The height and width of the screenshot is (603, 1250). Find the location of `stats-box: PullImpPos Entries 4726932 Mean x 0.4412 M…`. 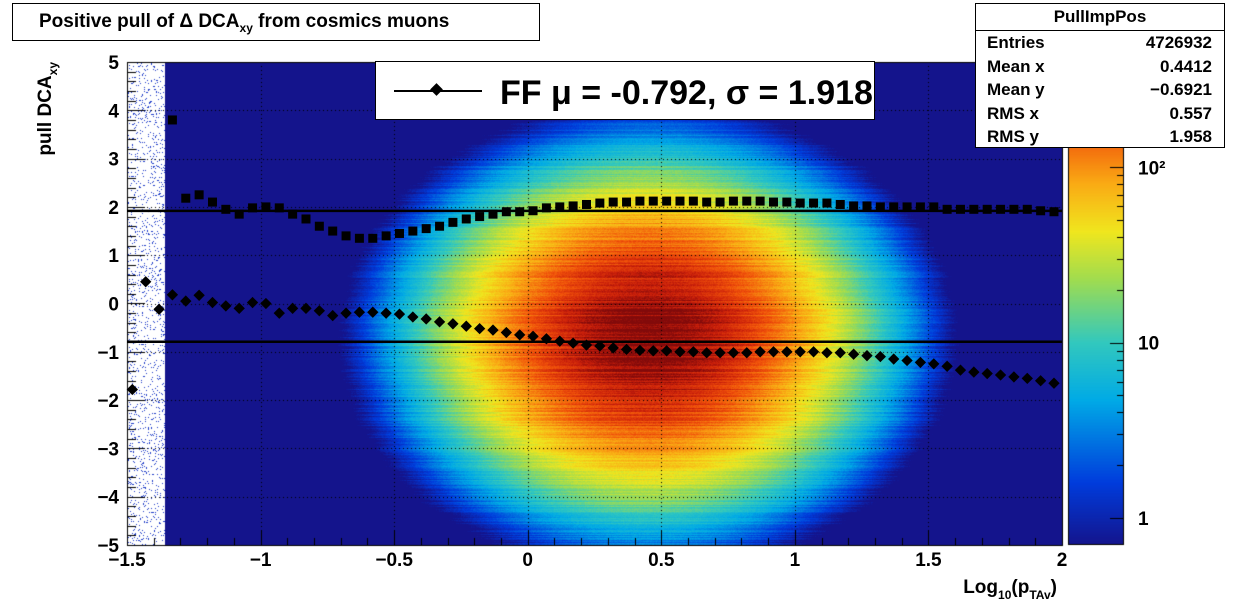

stats-box: PullImpPos Entries 4726932 Mean x 0.4412 M… is located at coordinates (1100, 75).